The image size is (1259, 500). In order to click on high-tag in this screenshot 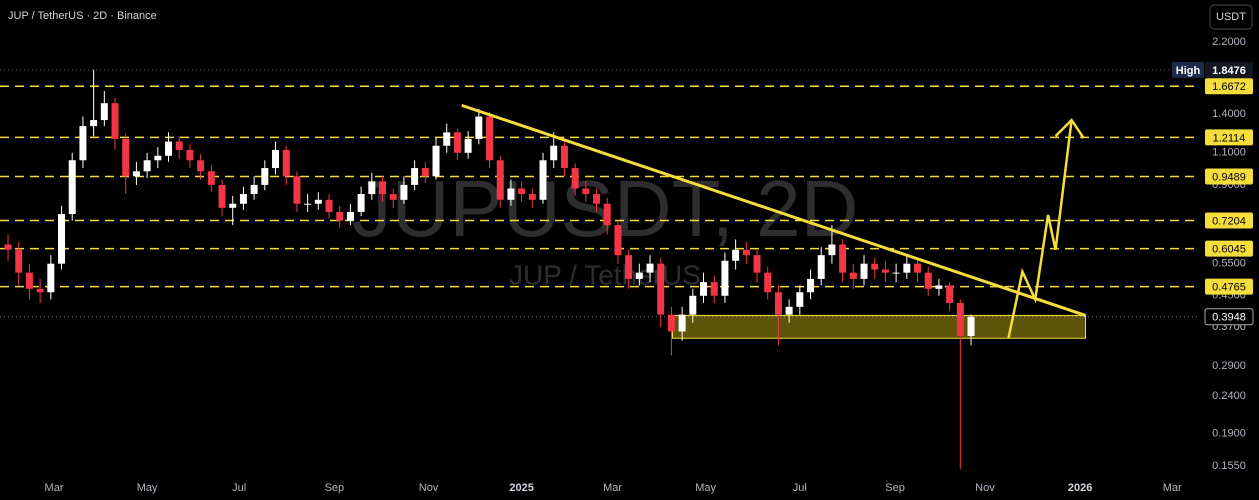, I will do `click(1229, 69)`.